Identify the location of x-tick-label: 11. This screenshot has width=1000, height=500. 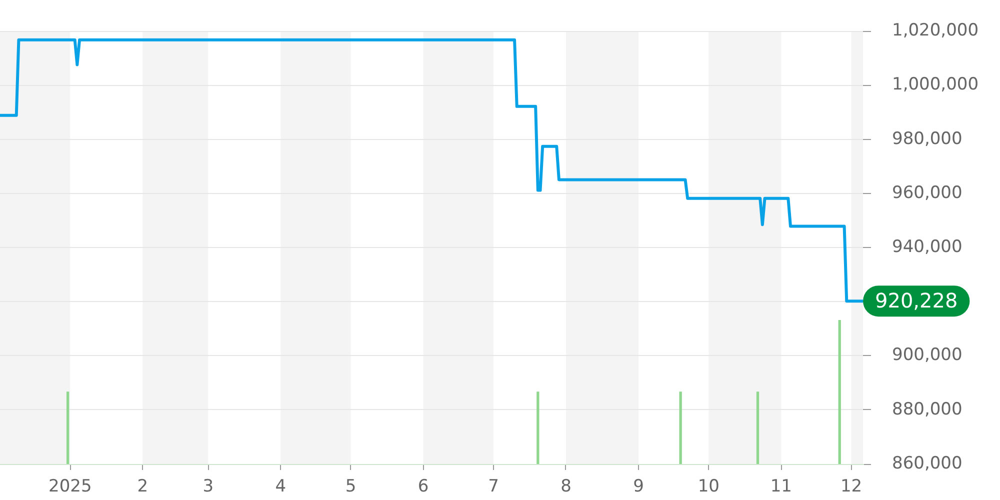
(781, 486).